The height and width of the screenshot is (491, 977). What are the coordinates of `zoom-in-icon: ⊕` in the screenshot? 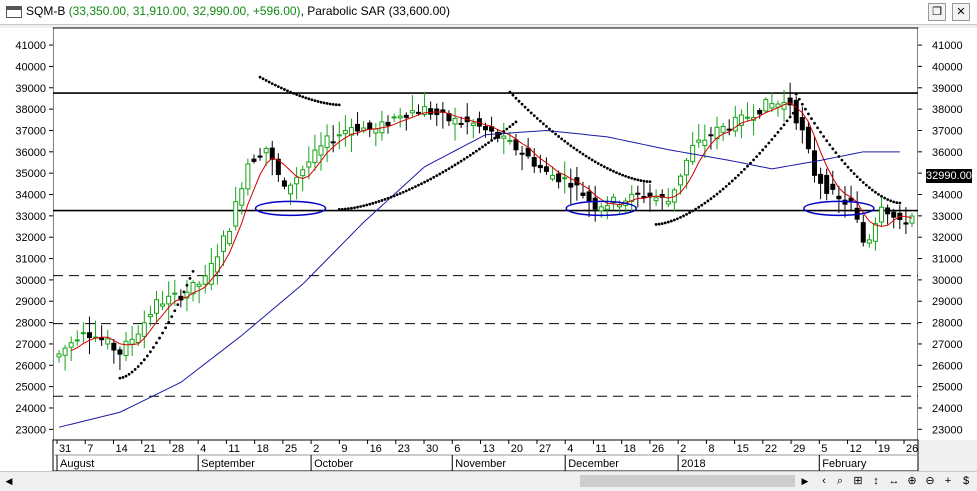 It's located at (912, 481).